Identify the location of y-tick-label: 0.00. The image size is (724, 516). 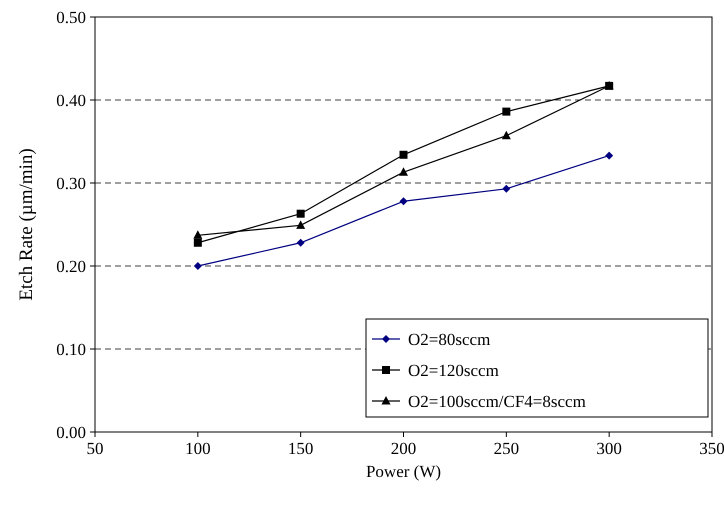
(71, 432).